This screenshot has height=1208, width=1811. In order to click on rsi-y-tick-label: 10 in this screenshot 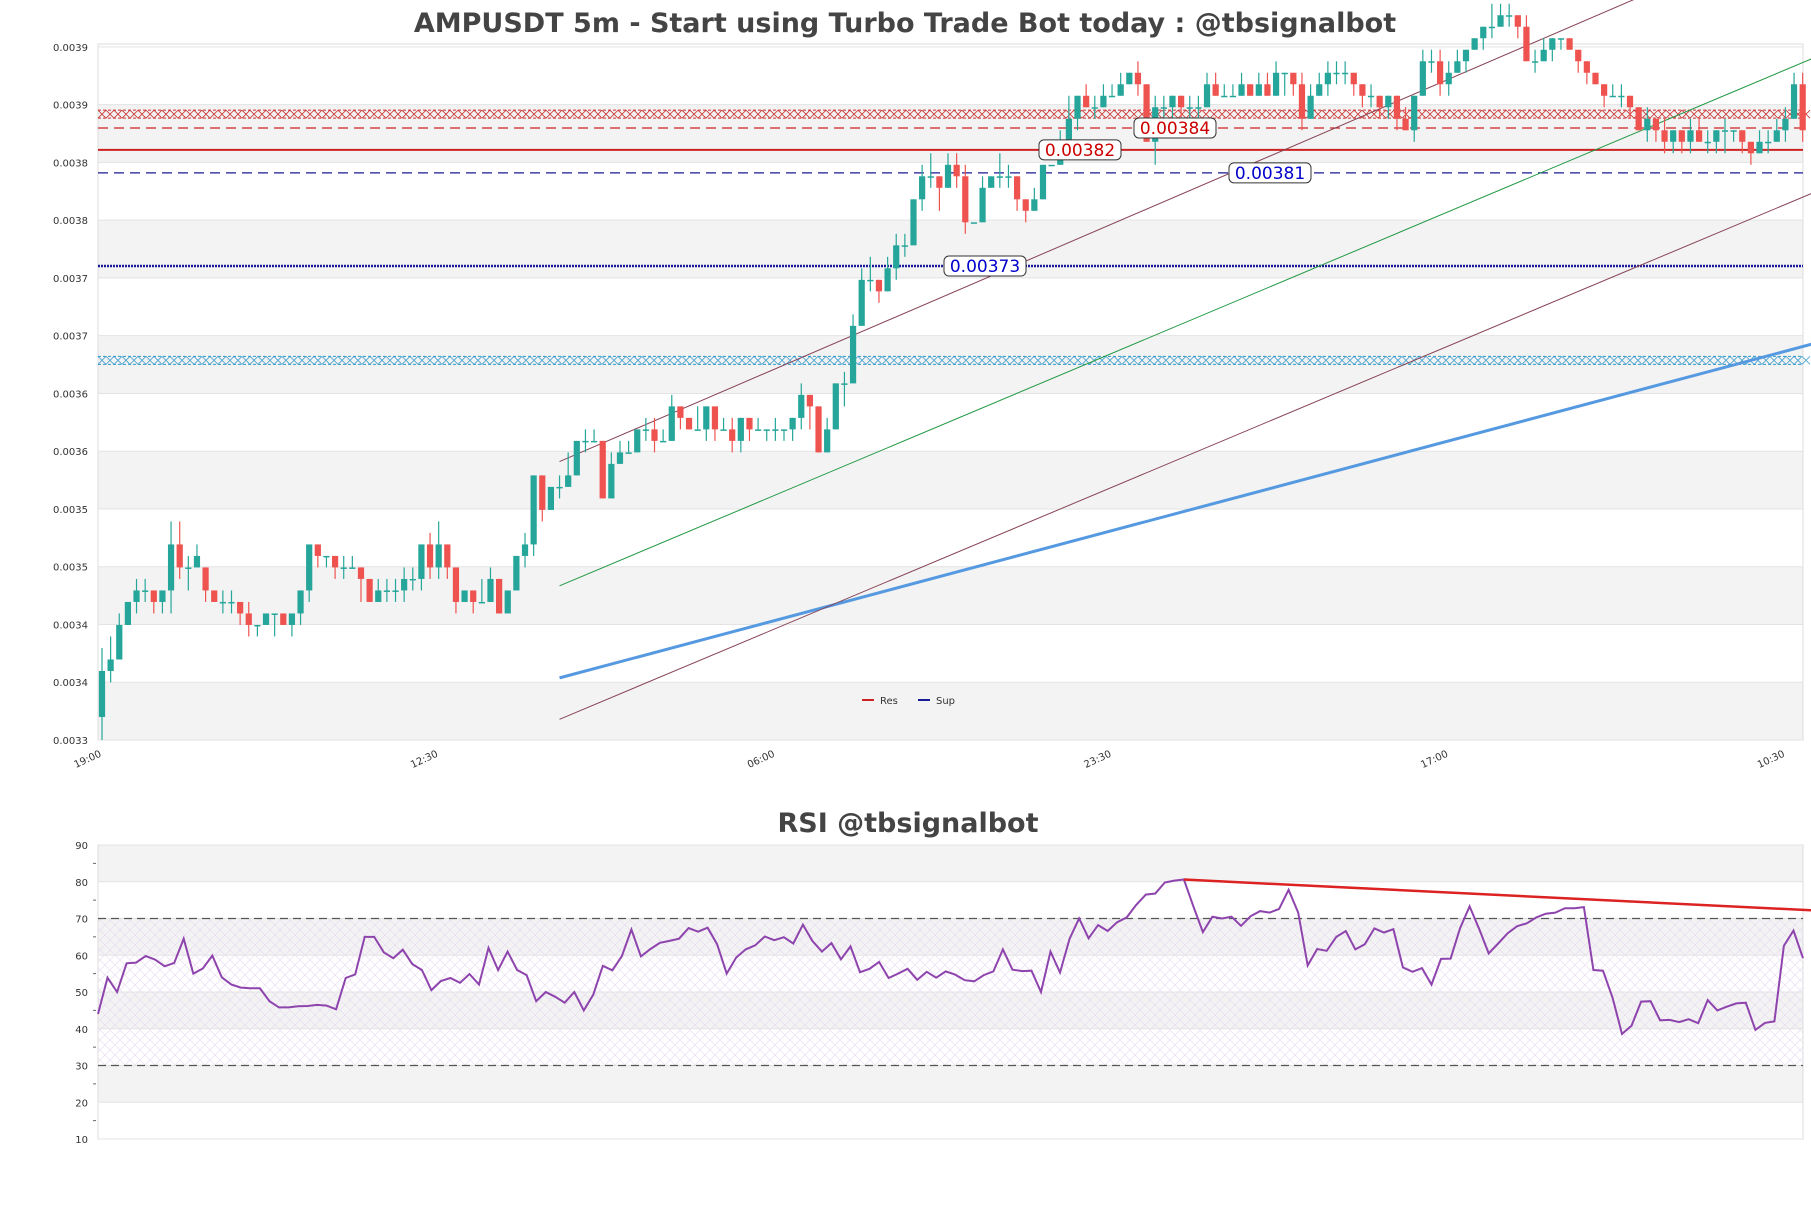, I will do `click(81, 1140)`.